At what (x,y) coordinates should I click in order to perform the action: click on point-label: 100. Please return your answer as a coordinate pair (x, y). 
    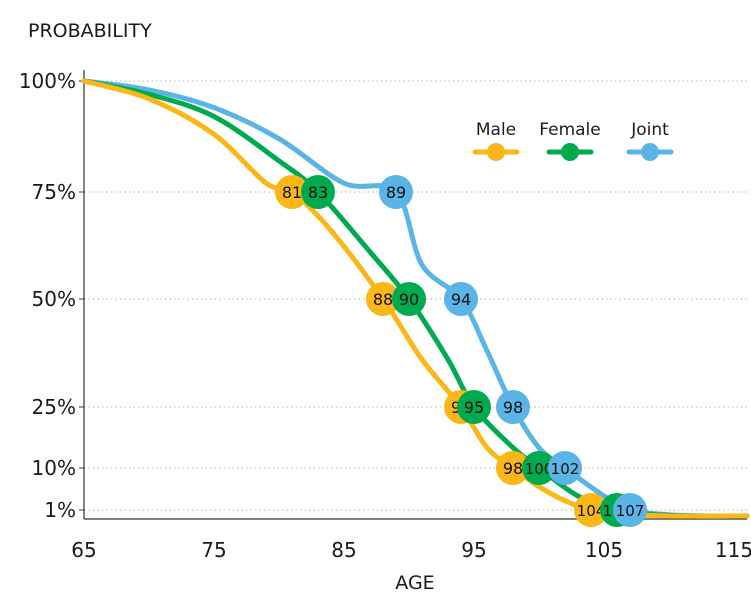
    Looking at the image, I should click on (539, 469).